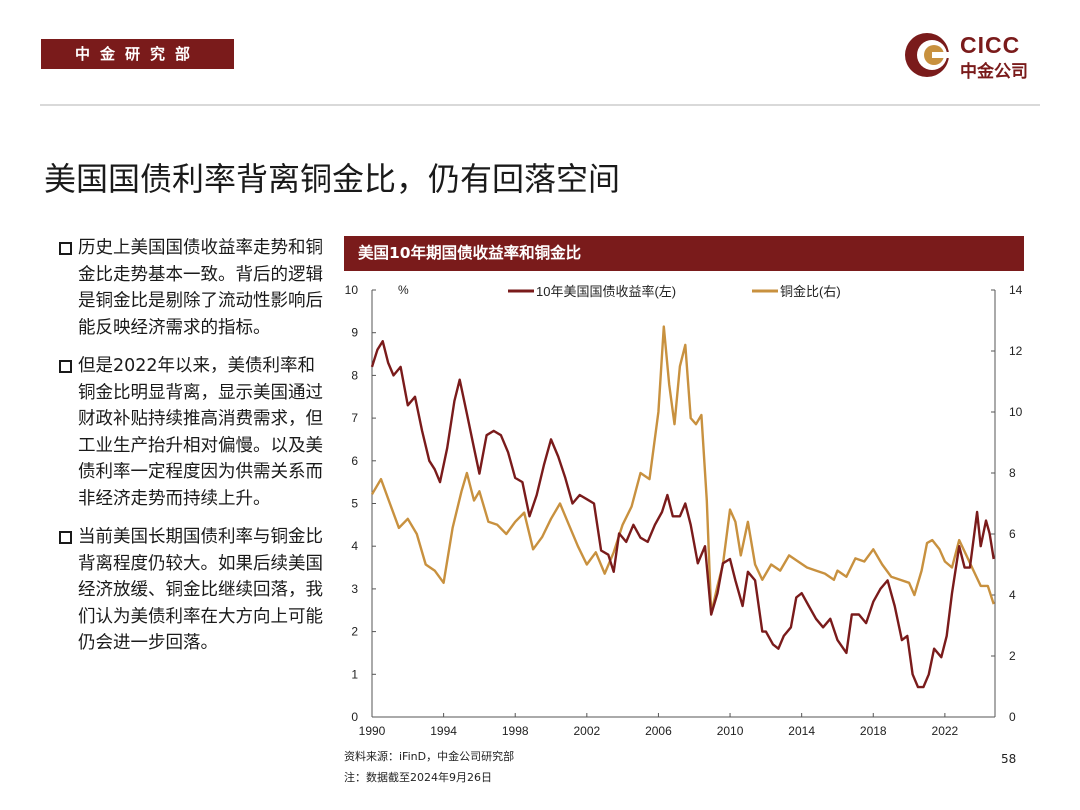 This screenshot has width=1080, height=810. What do you see at coordinates (443, 731) in the screenshot?
I see `x-tick-label: 1994` at bounding box center [443, 731].